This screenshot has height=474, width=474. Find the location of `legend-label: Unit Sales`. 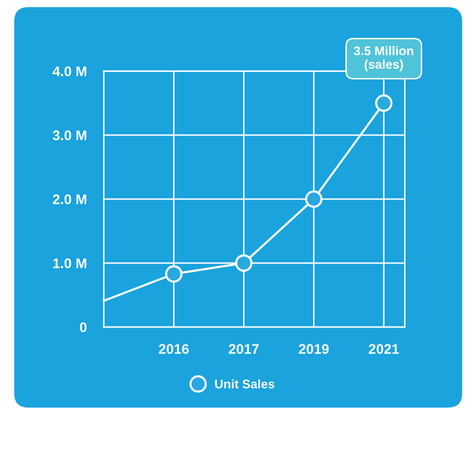

legend-label: Unit Sales is located at coordinates (244, 383).